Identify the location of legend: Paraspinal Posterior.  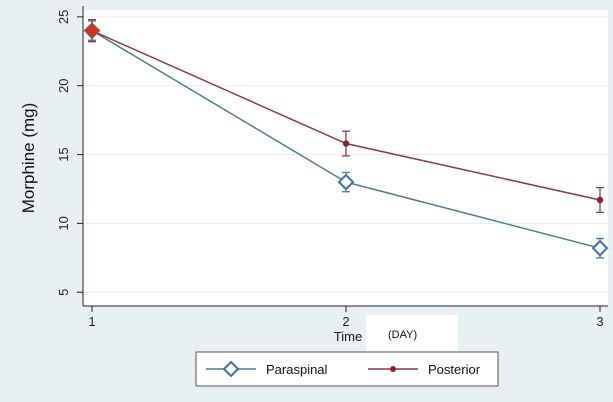
(347, 369).